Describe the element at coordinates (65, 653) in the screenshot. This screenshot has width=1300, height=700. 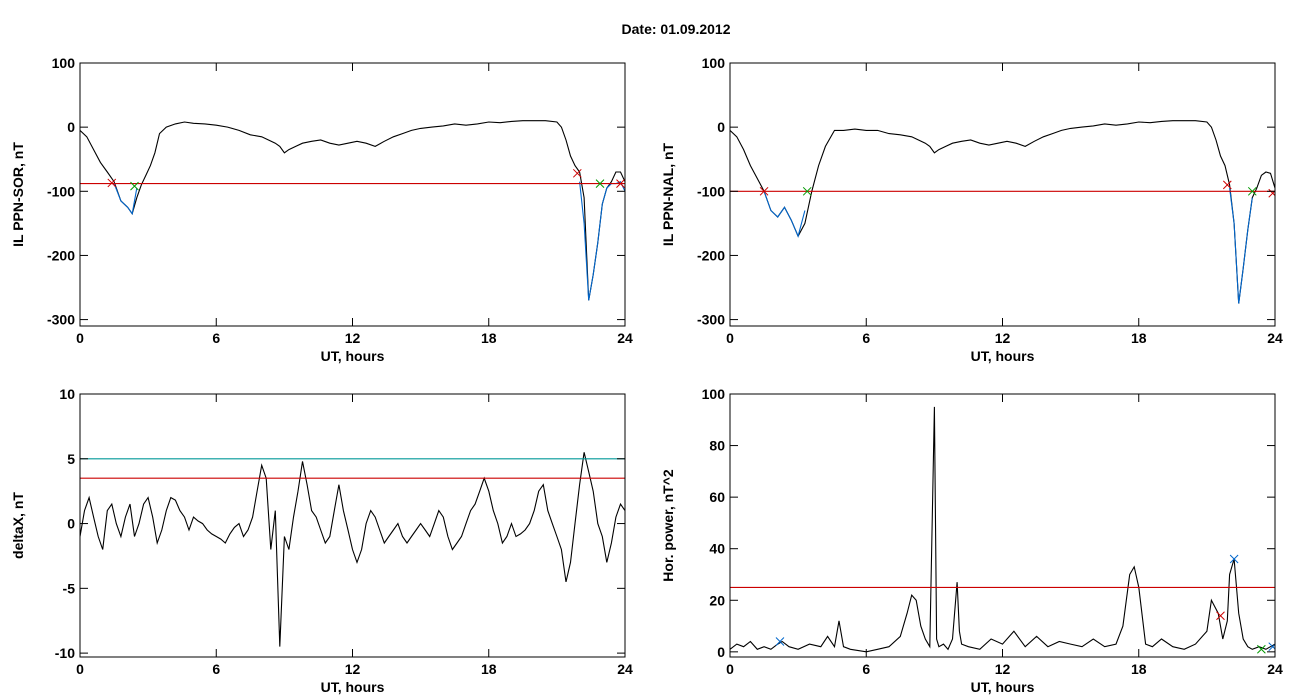
I see `y-tick-label: -10` at that location.